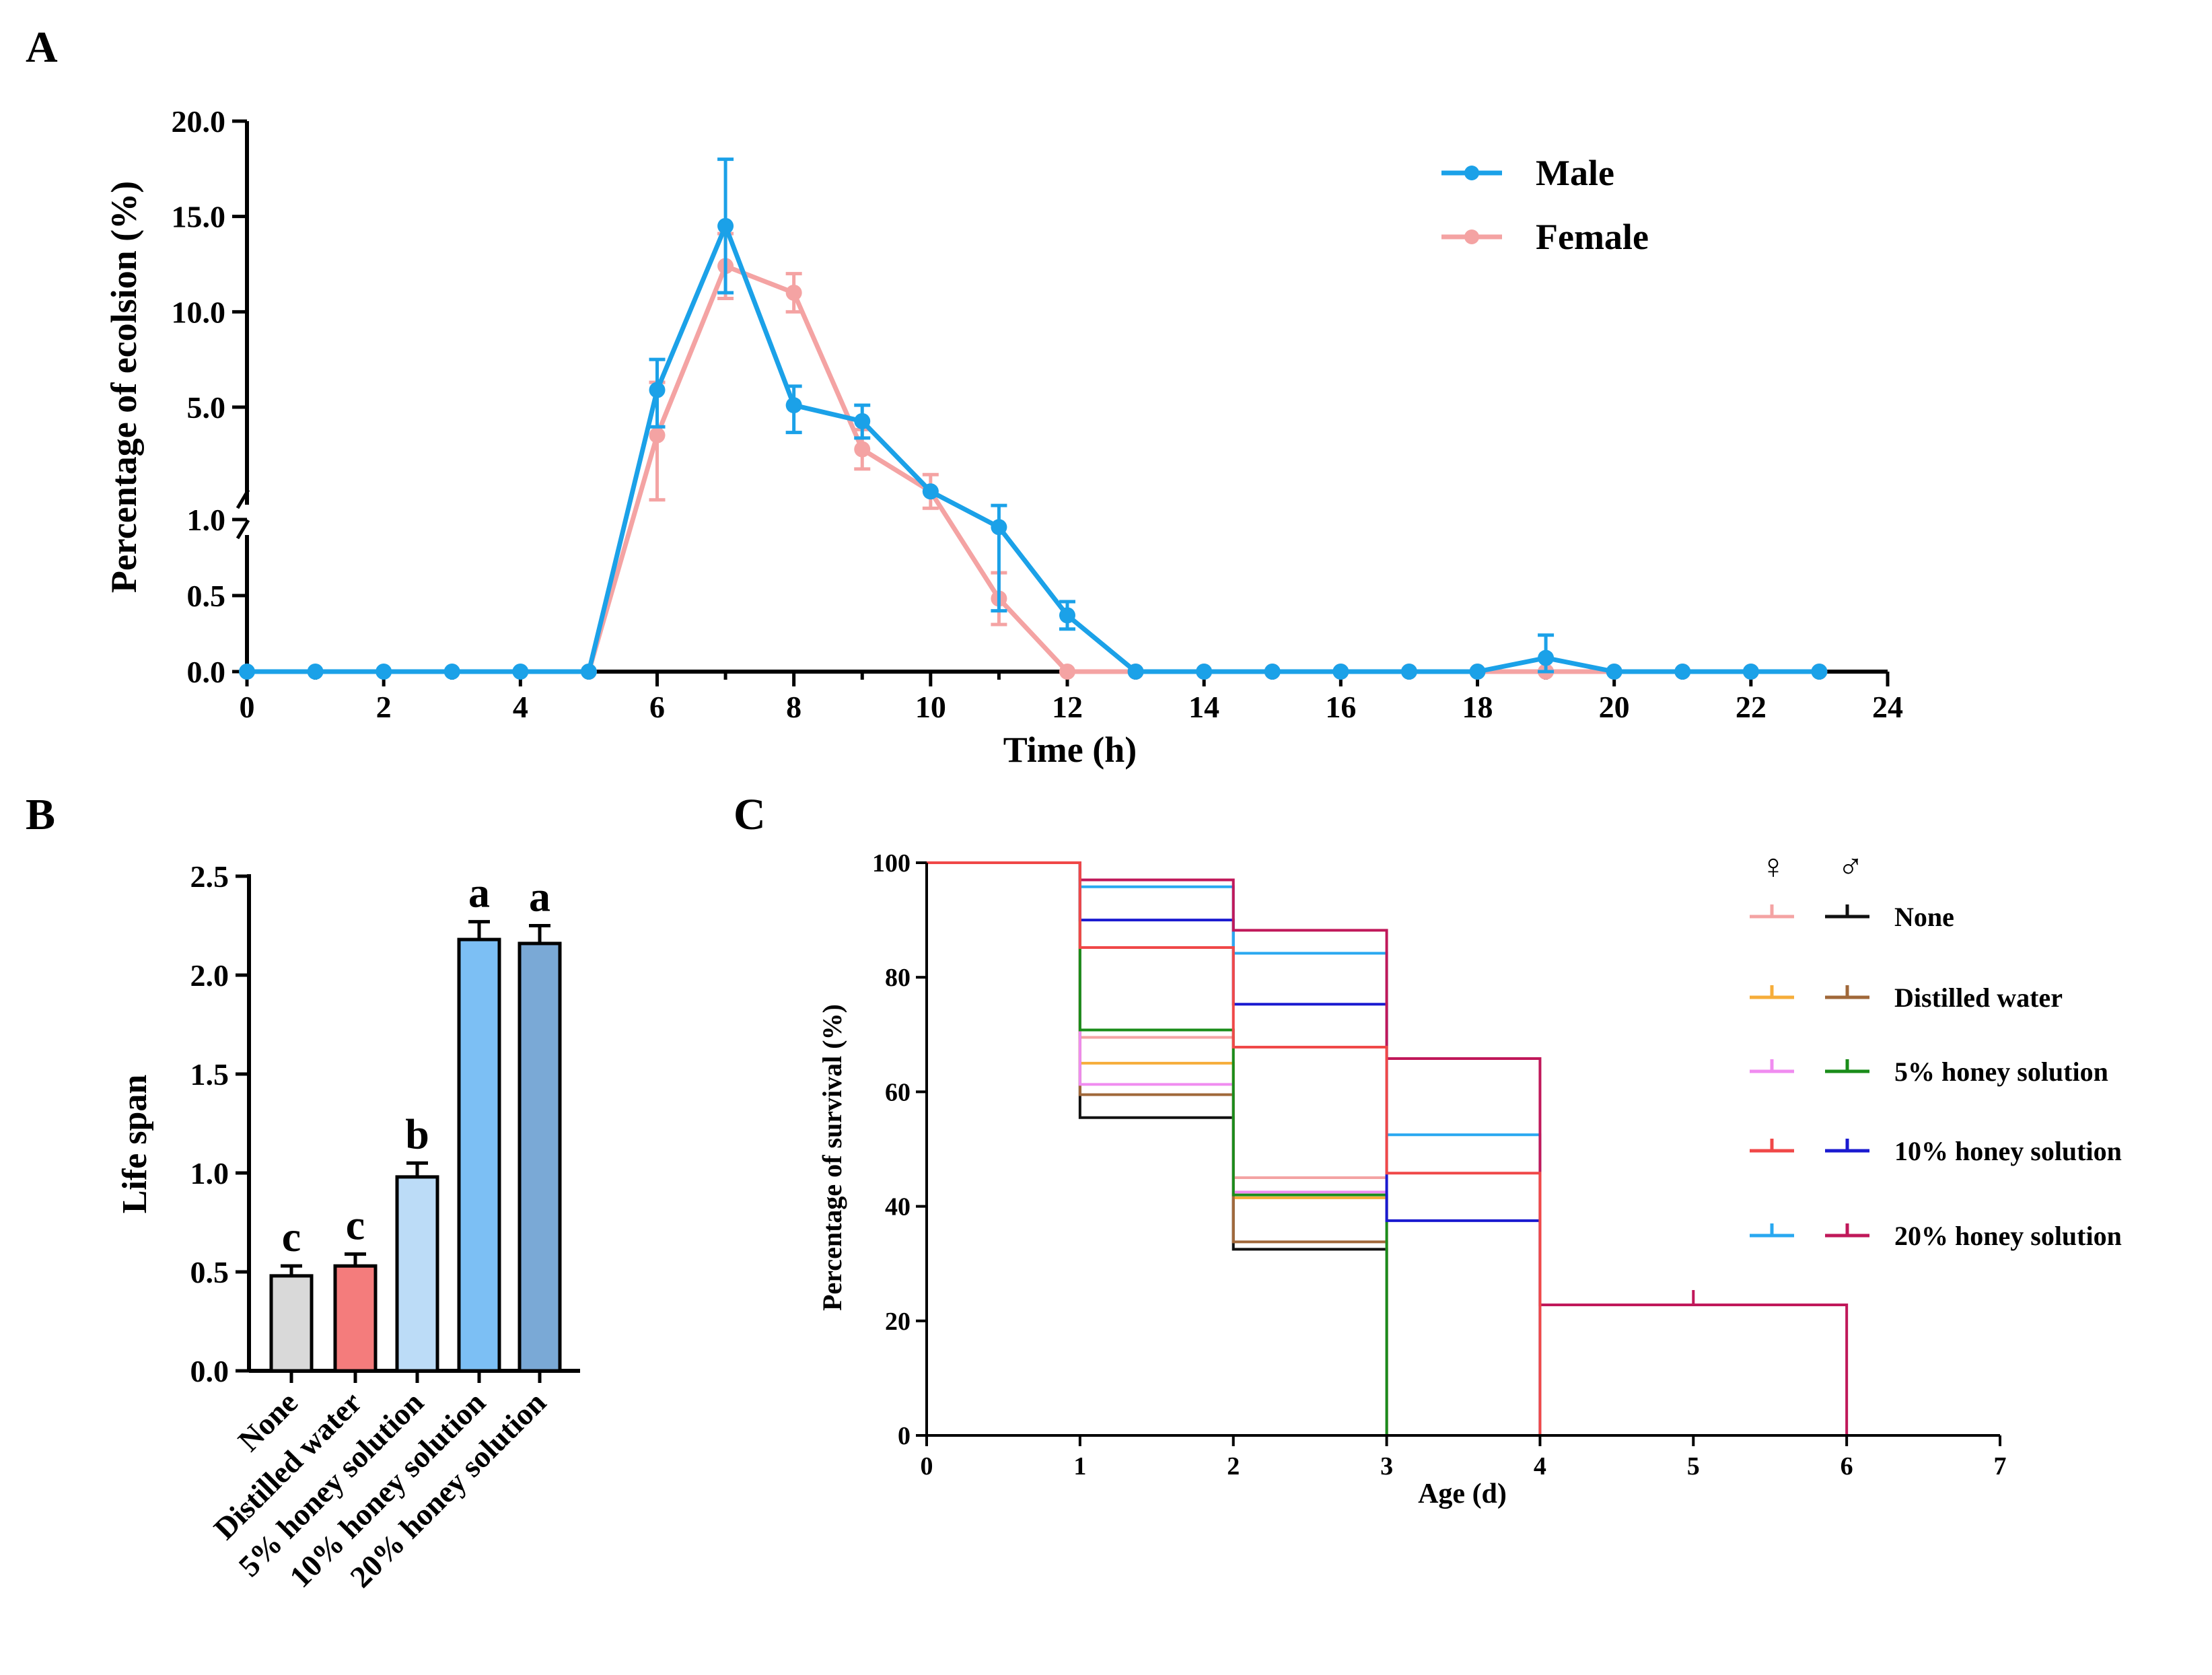  I want to click on chart-a-y-tick-label: 0.5, so click(206, 596).